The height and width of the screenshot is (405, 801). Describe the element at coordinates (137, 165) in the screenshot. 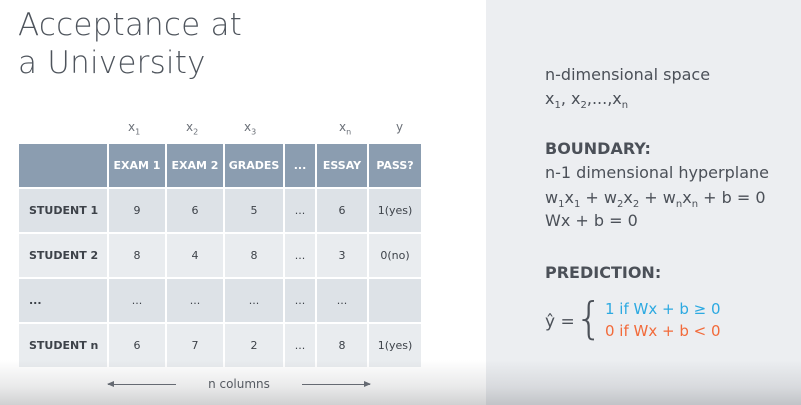

I see `table-header-cell: EXAM 1` at that location.